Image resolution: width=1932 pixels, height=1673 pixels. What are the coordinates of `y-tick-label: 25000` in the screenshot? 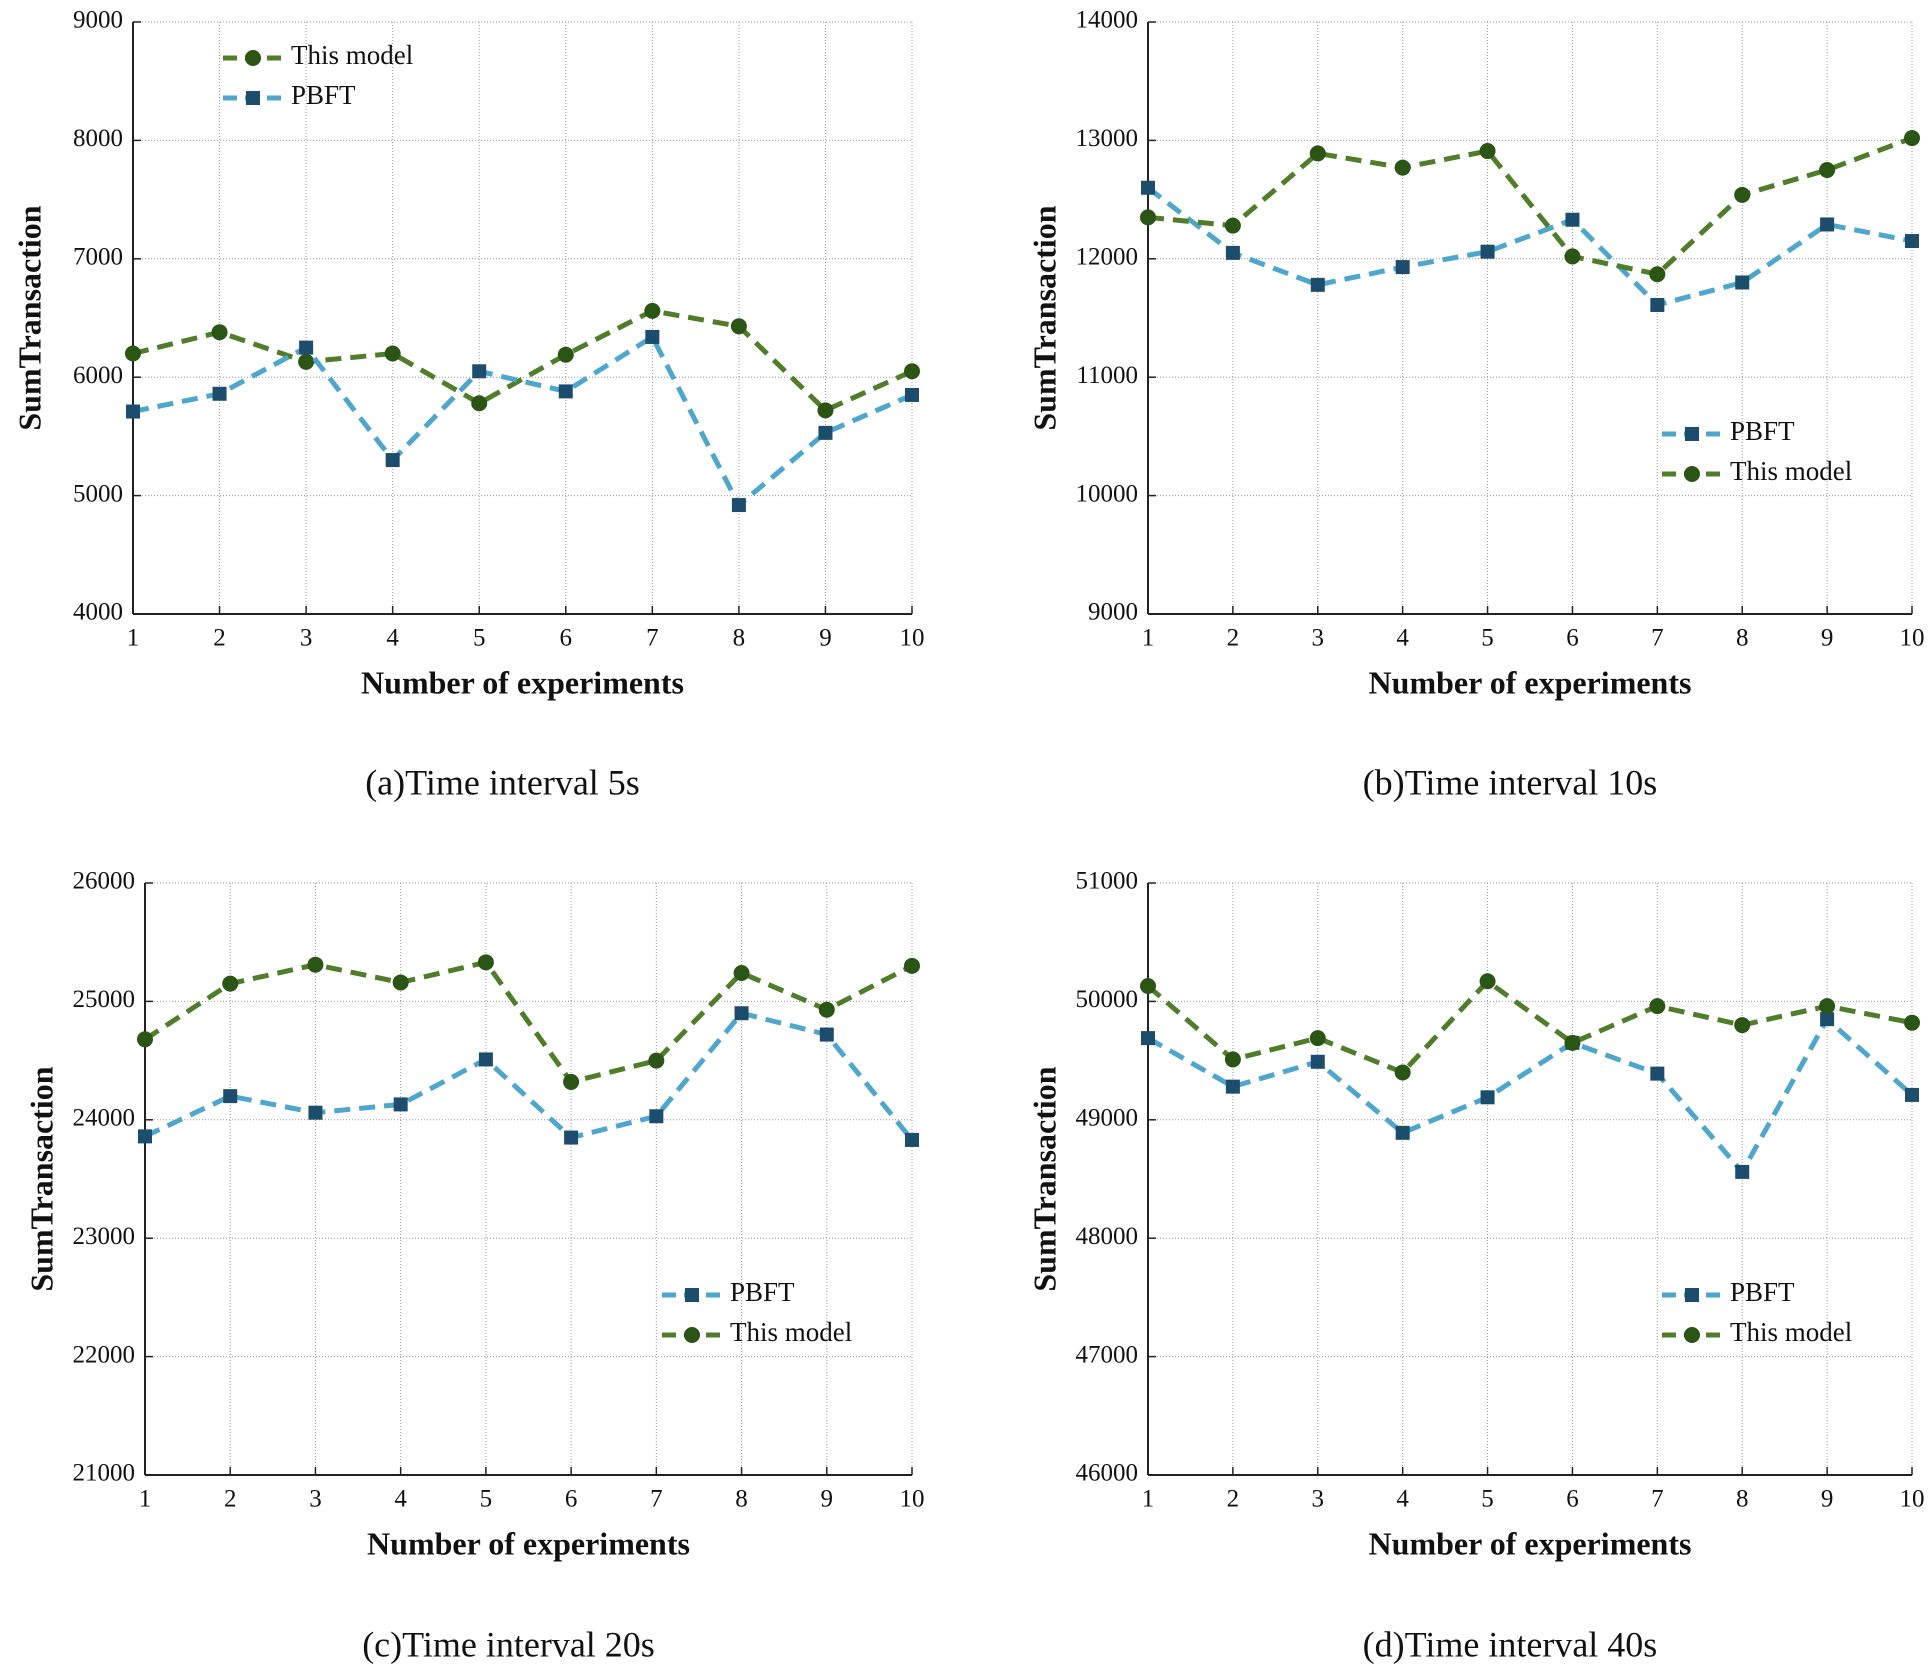 It's located at (104, 999).